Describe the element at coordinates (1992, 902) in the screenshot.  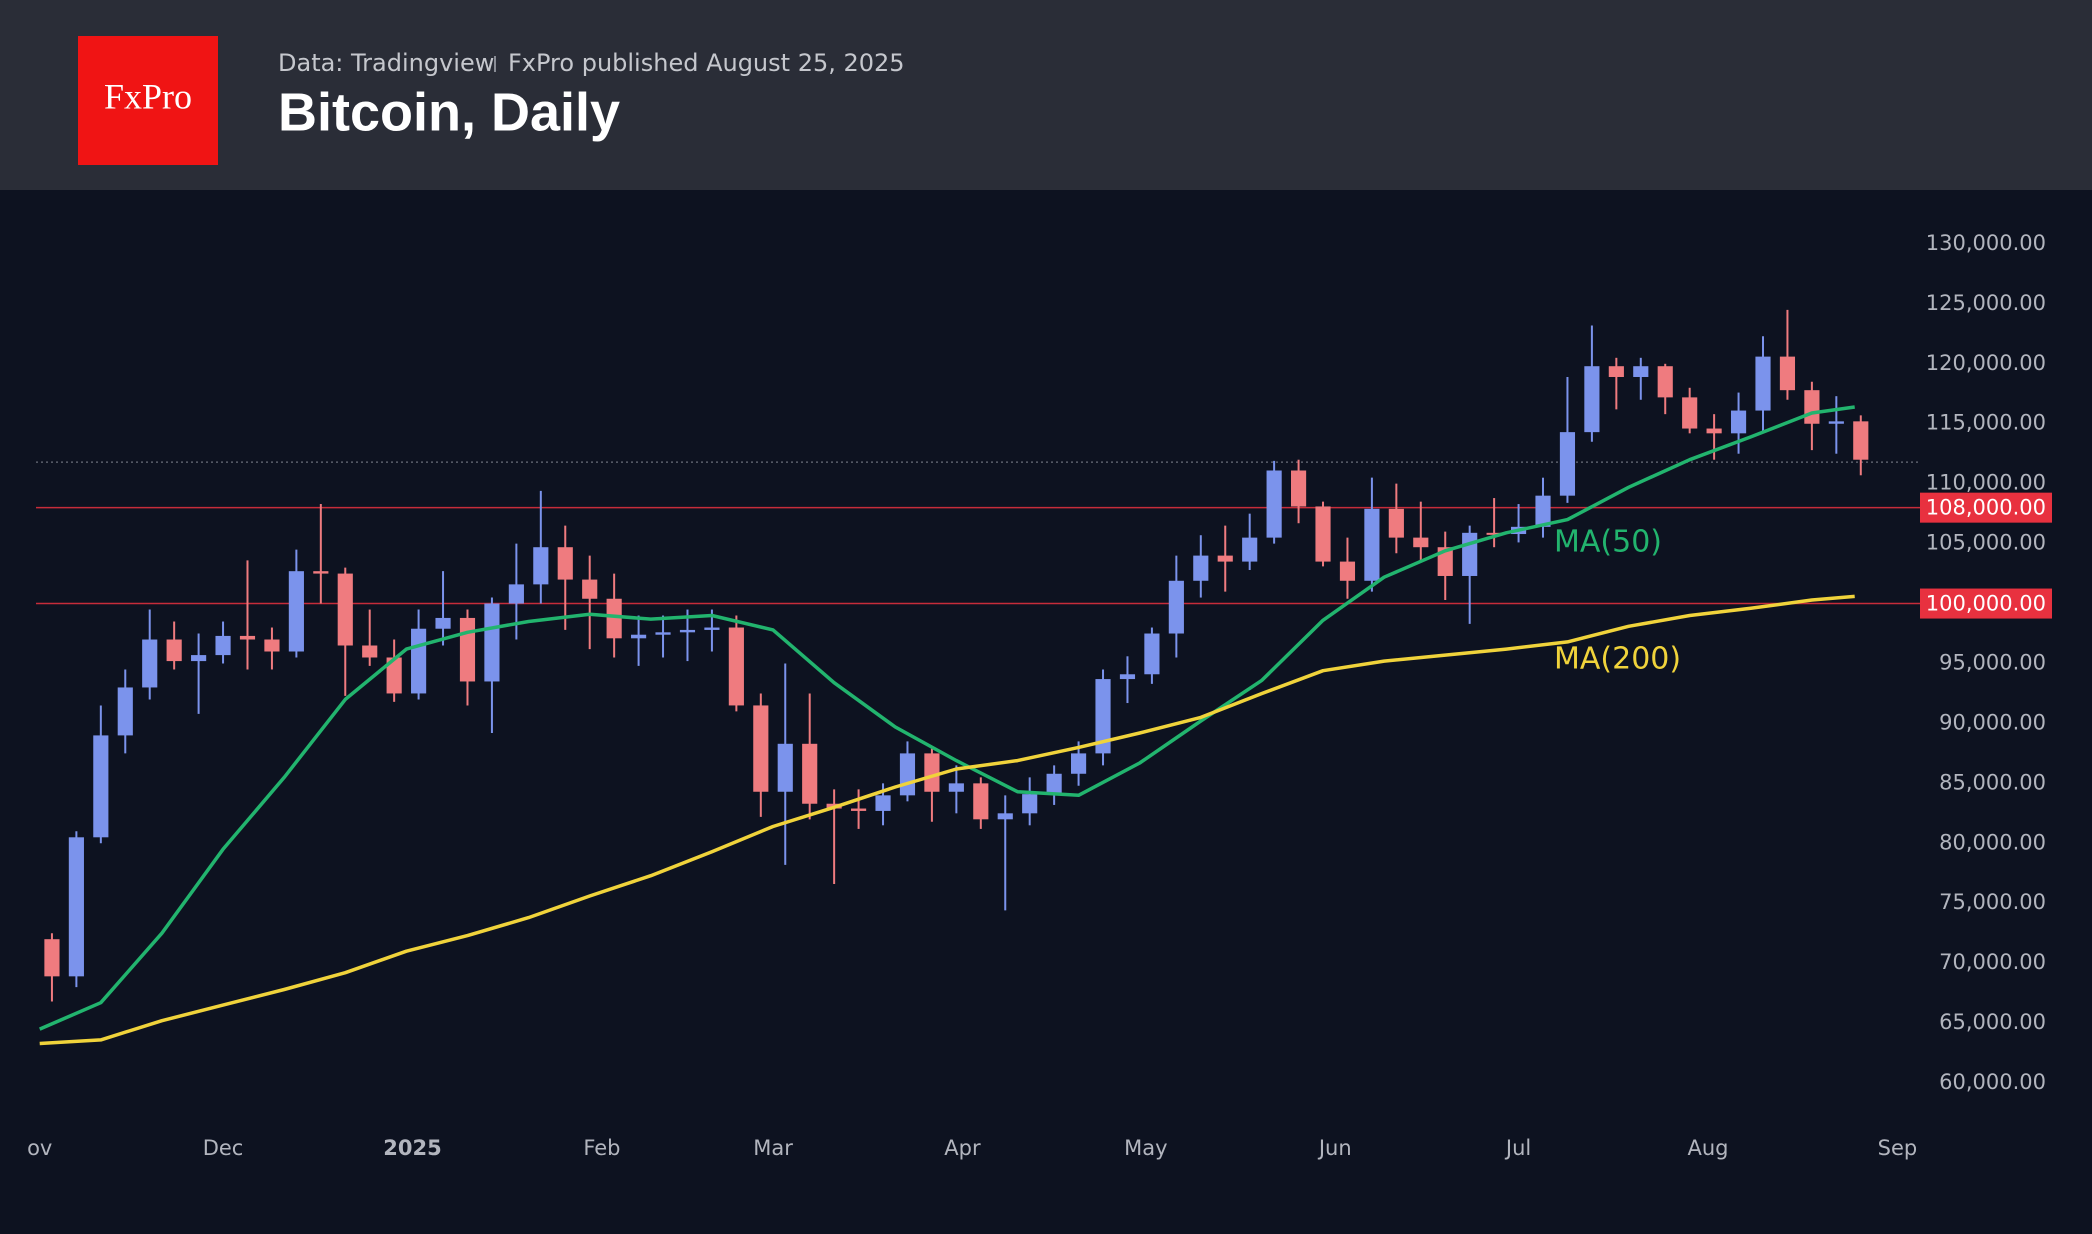
I see `y-tick-label: 75,000.00` at that location.